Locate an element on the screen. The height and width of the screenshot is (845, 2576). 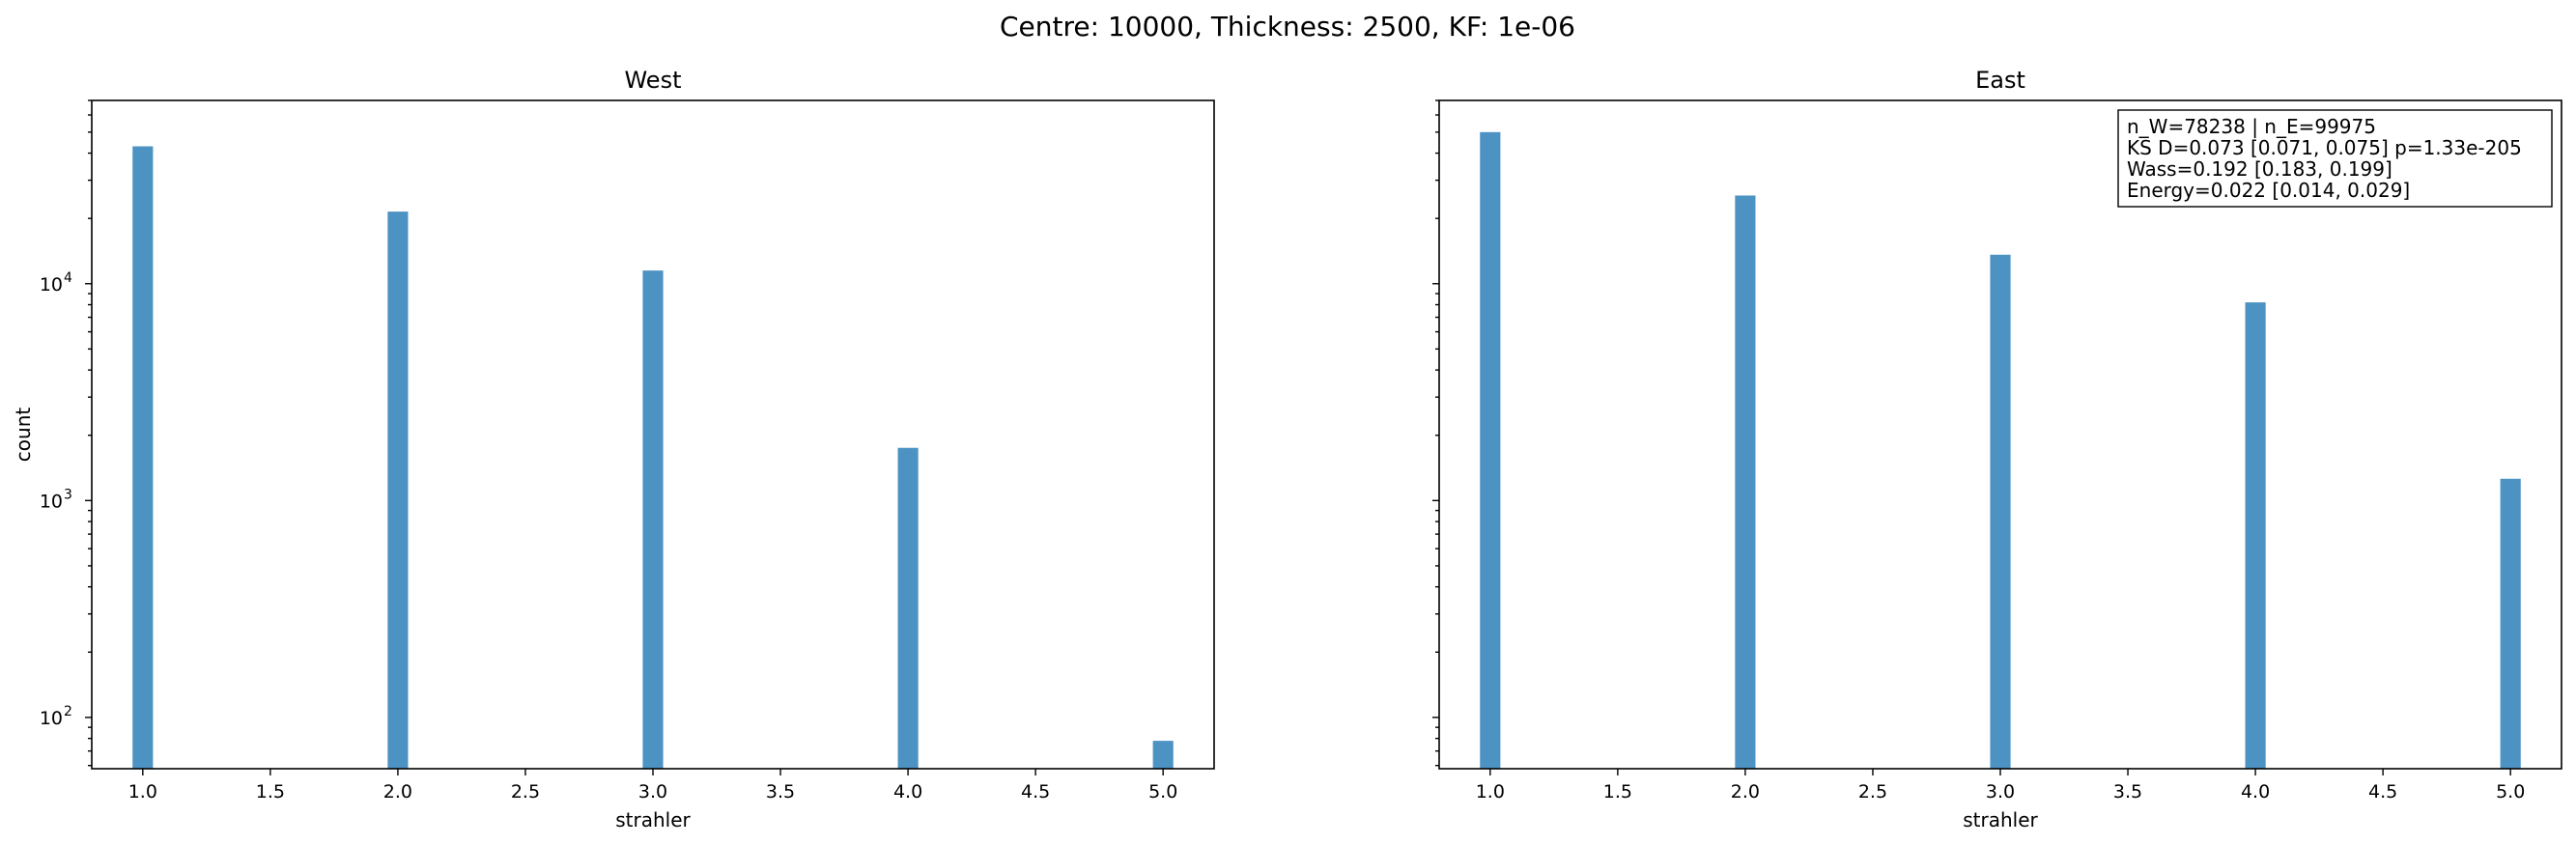
y-tick-exponent: 4 is located at coordinates (68, 278).